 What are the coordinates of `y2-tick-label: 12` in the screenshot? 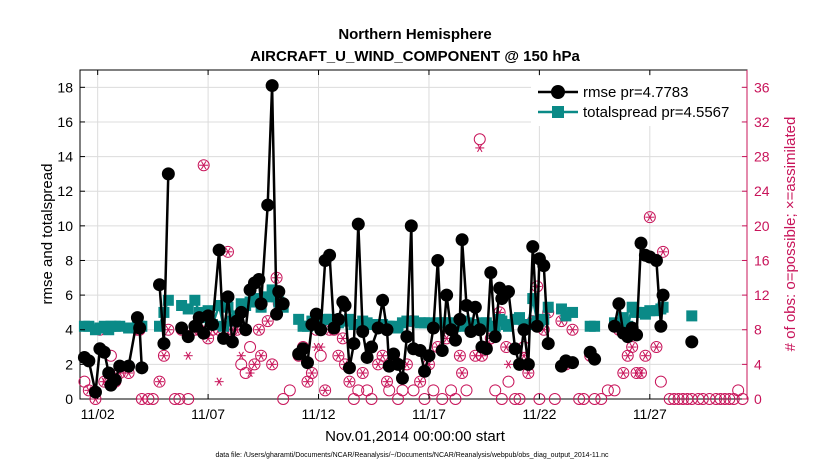 It's located at (762, 295).